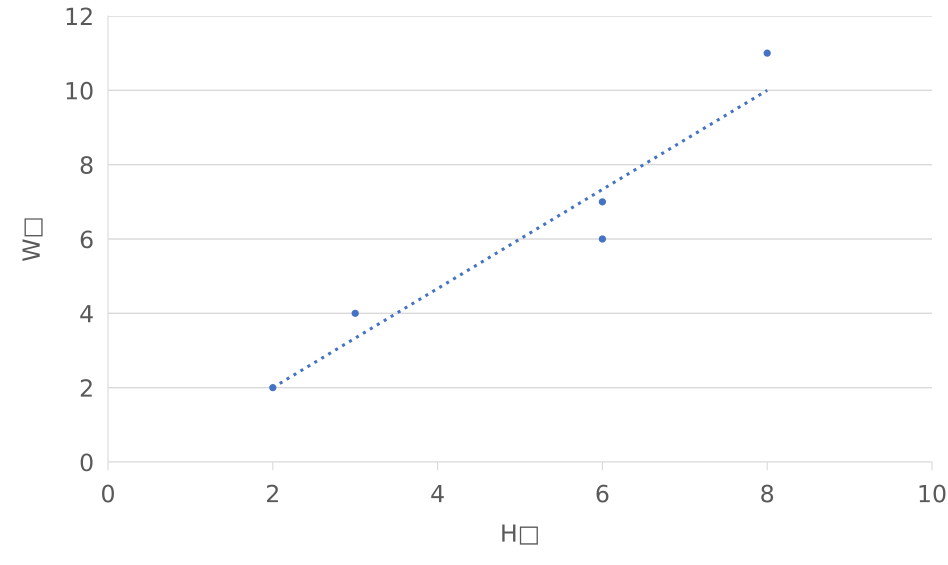 This screenshot has width=948, height=565. Describe the element at coordinates (108, 493) in the screenshot. I see `x-tick-label: 0` at that location.